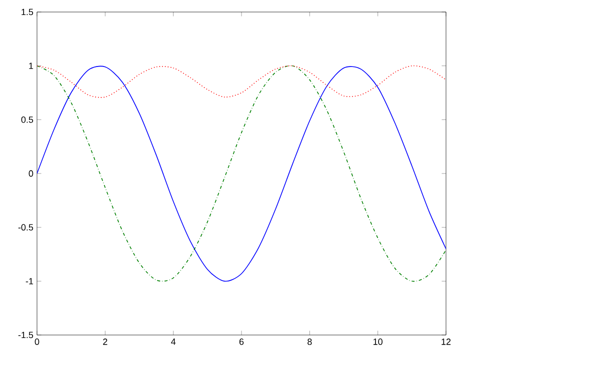 The image size is (600, 373). Describe the element at coordinates (241, 341) in the screenshot. I see `x-tick-label: 6` at that location.